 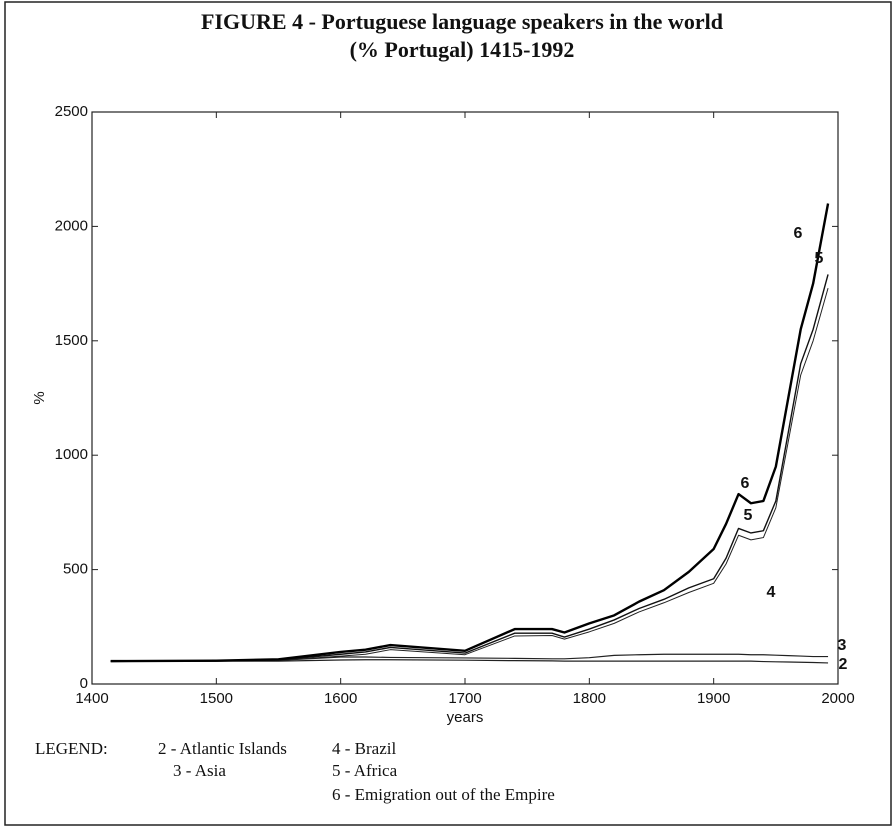 I want to click on y-tick-label: 0, so click(x=84, y=683).